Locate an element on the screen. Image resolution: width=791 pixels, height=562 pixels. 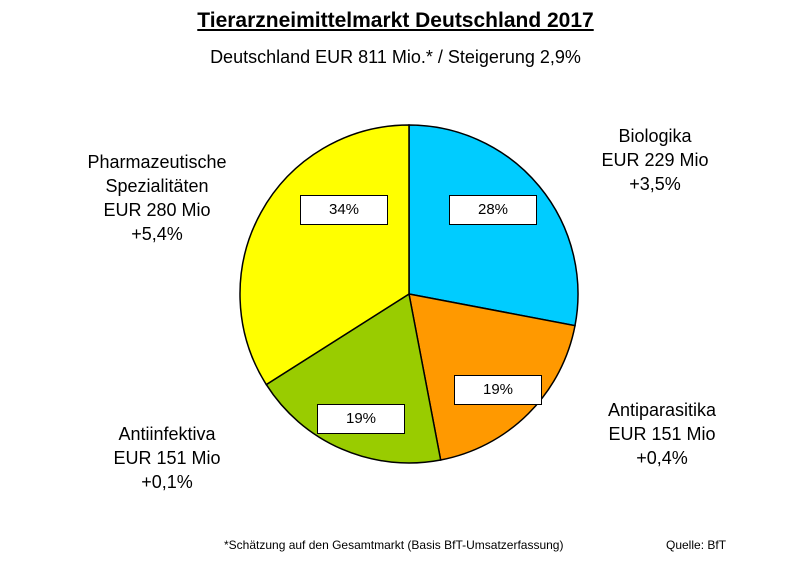
percent-label-antiparasitika: 19% is located at coordinates (498, 390).